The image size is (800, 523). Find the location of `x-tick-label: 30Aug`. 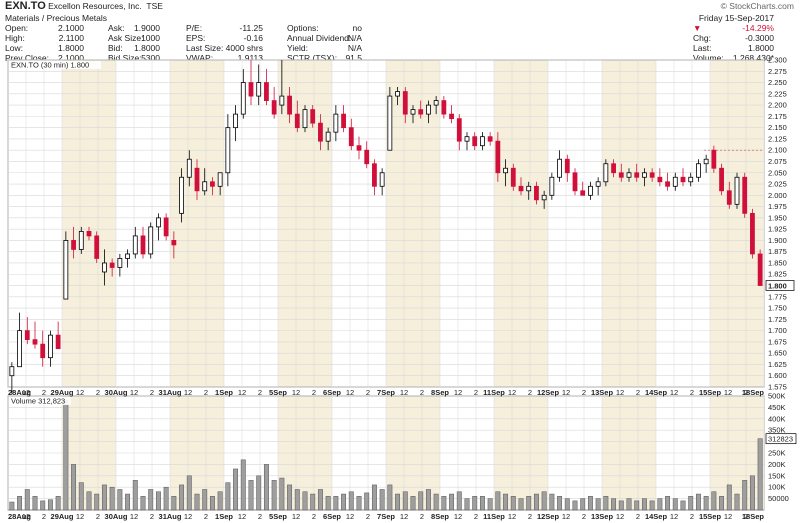

x-tick-label: 30Aug is located at coordinates (116, 392).